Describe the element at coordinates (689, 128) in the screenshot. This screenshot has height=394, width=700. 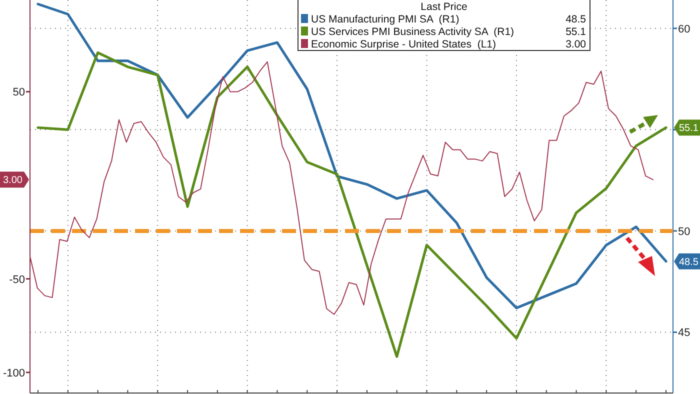
I see `data-label: 55.1` at that location.